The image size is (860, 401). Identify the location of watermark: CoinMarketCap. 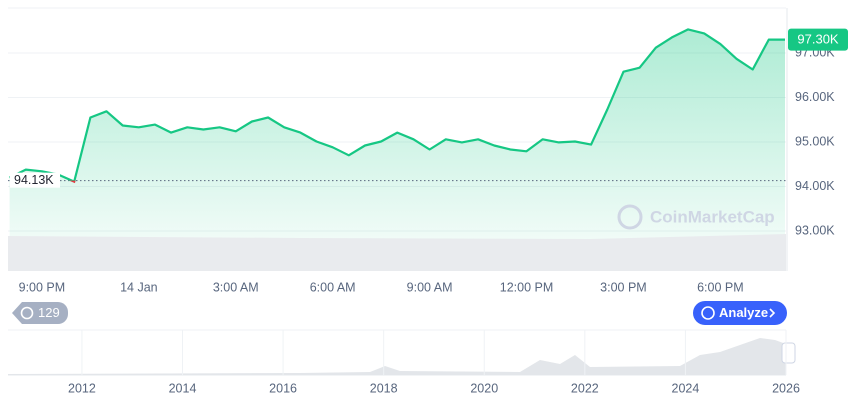
(696, 217).